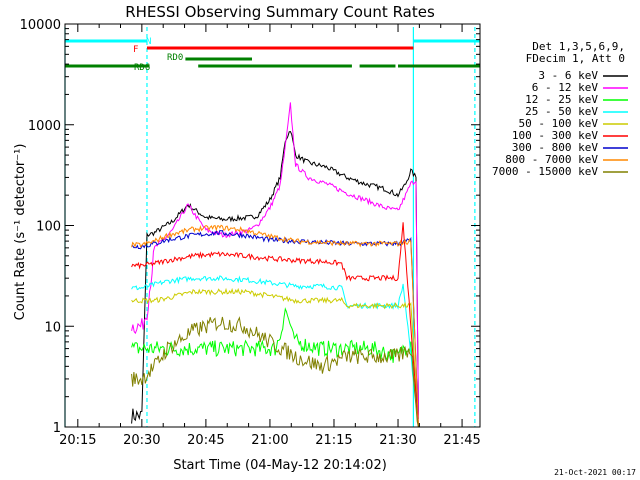 This screenshot has width=640, height=480. Describe the element at coordinates (568, 75) in the screenshot. I see `legend-entry-label: 3 - 6 keV` at that location.